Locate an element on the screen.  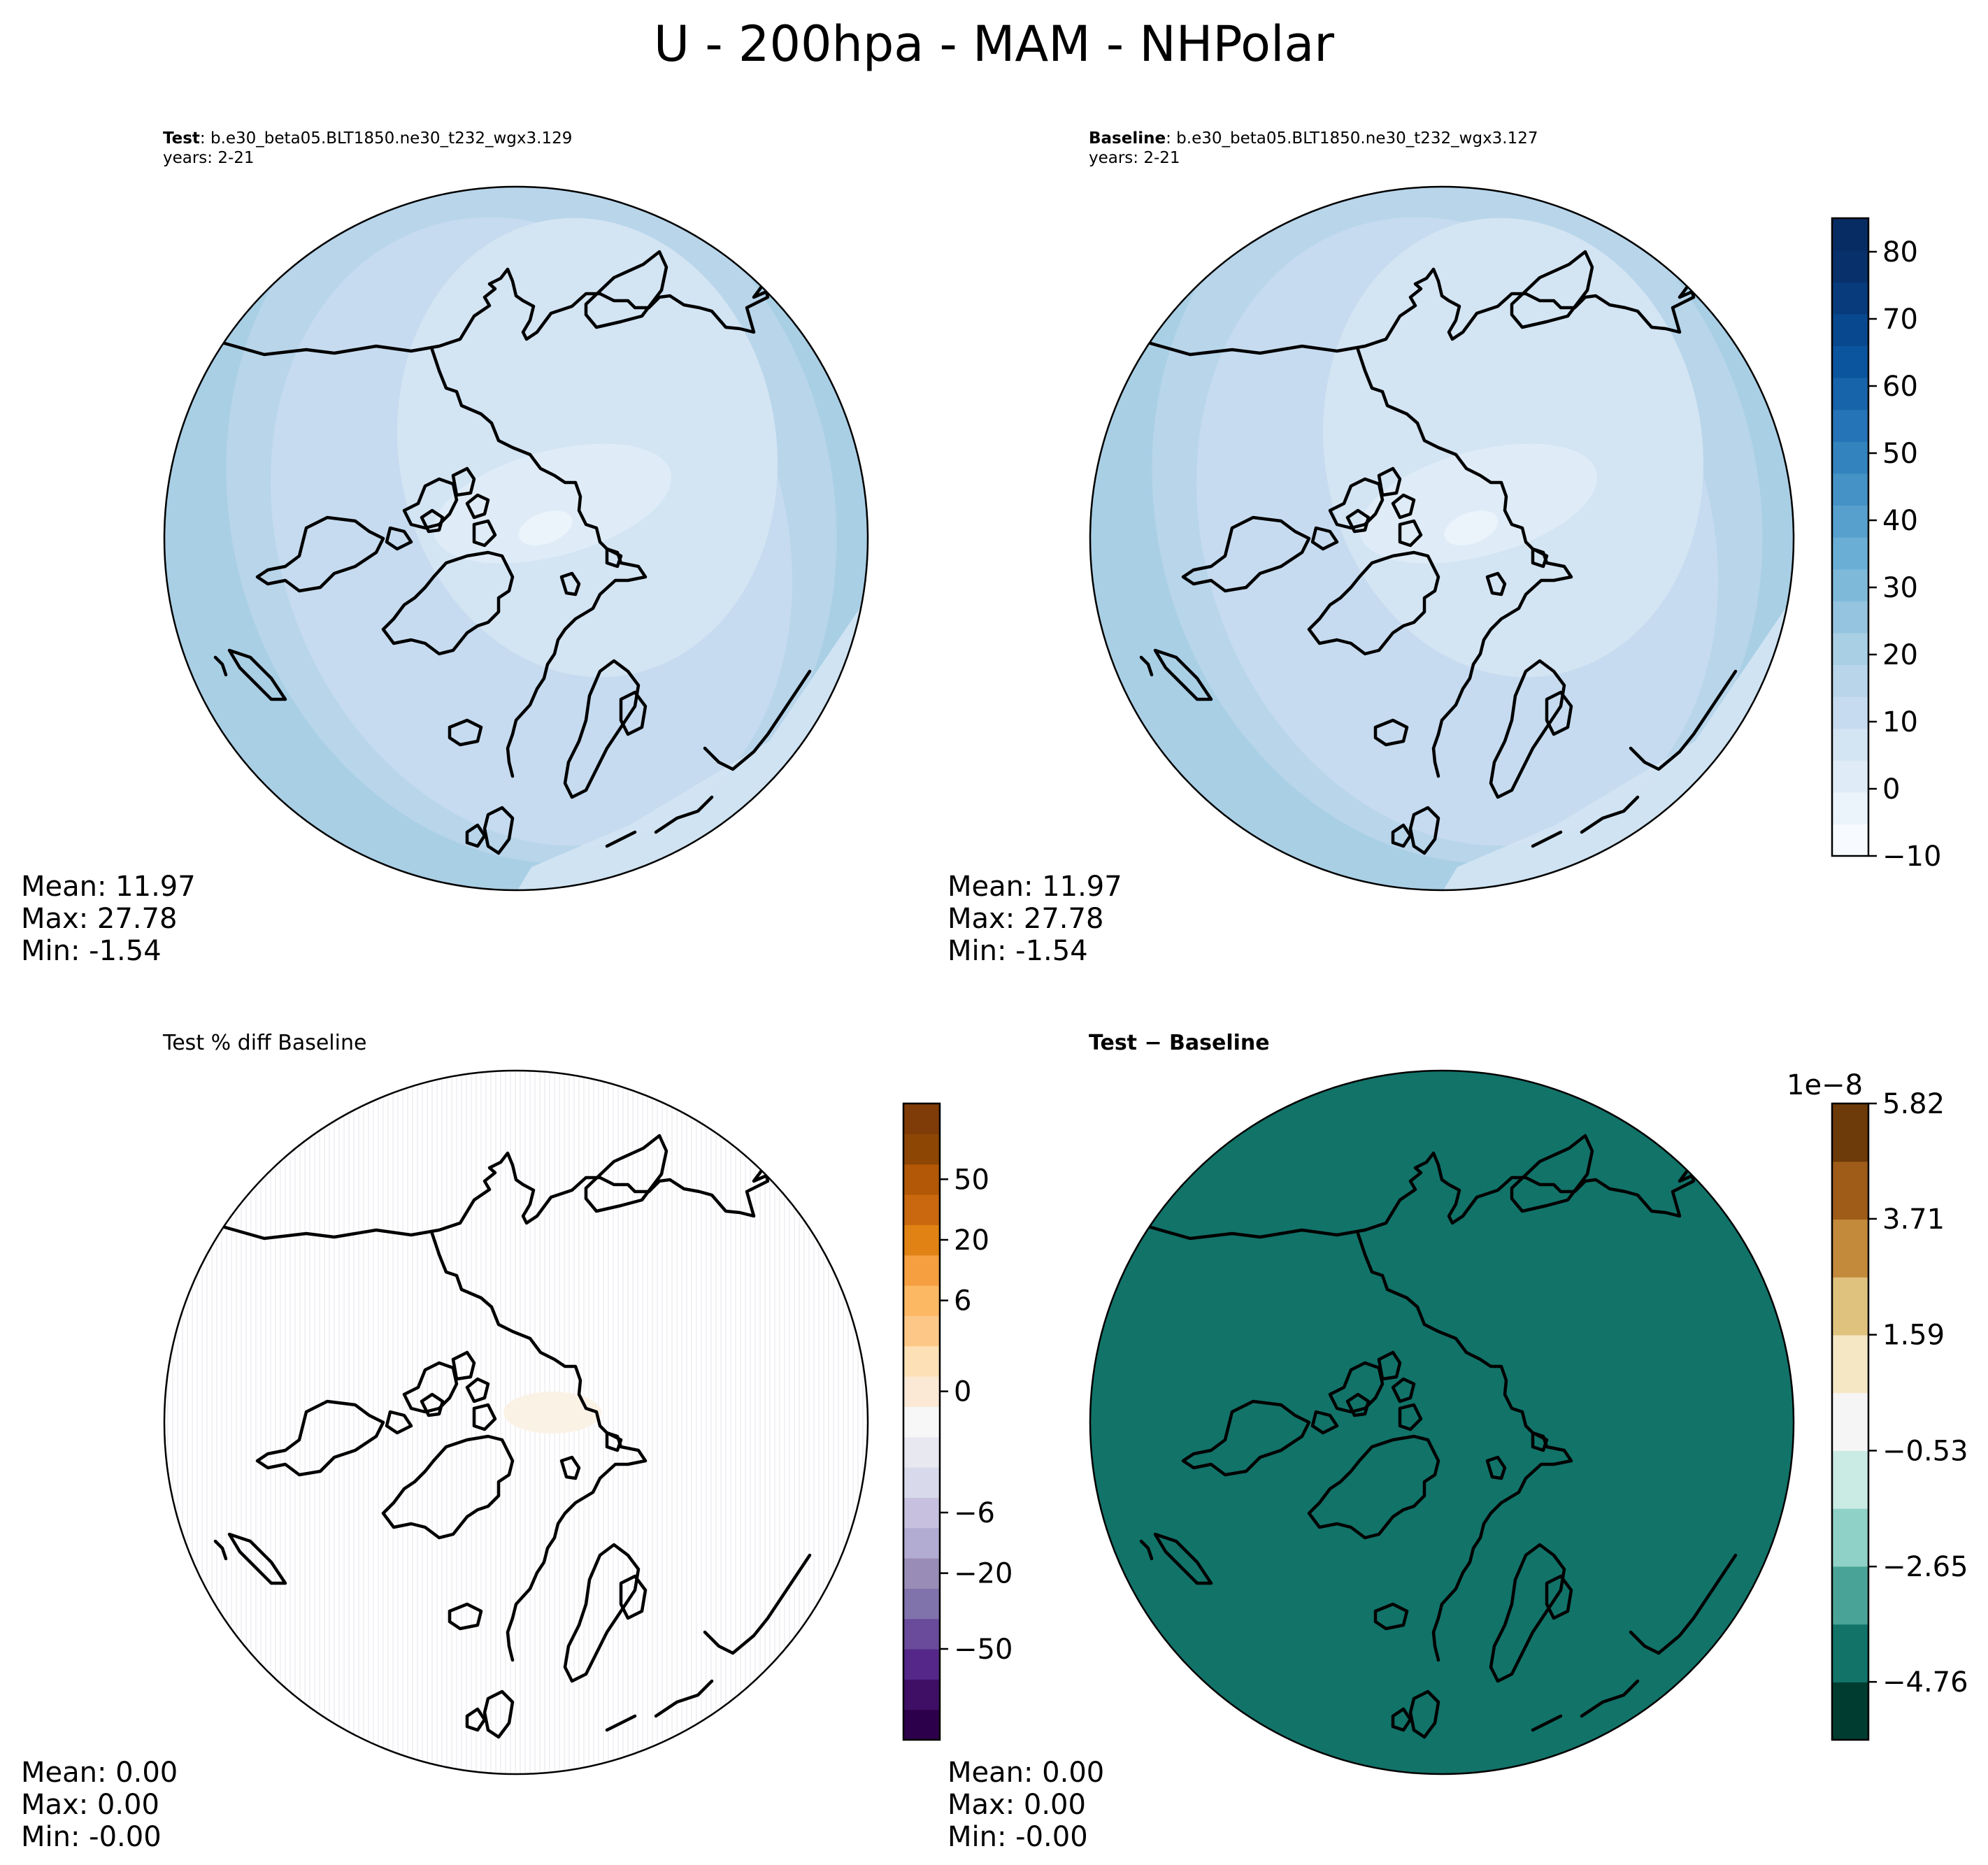
colorbar-tick-label: 40 is located at coordinates (1900, 521).